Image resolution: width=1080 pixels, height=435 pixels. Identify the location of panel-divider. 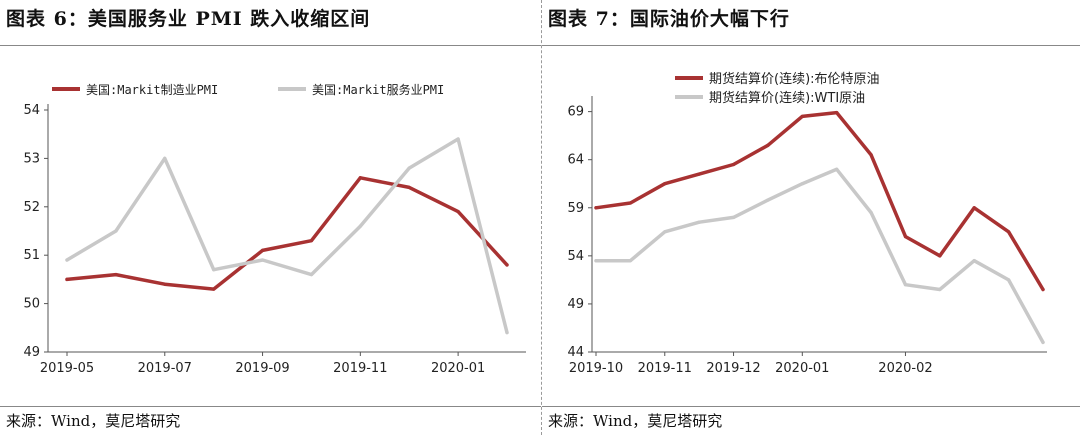
(541, 217).